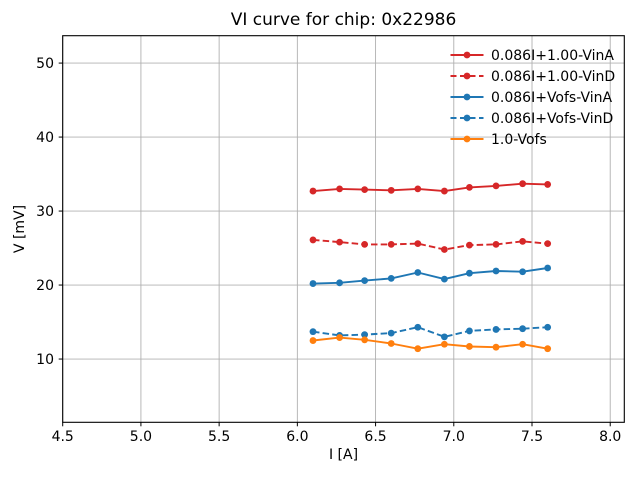 The width and height of the screenshot is (640, 480). Describe the element at coordinates (219, 437) in the screenshot. I see `x-tick-label: 5.5` at that location.